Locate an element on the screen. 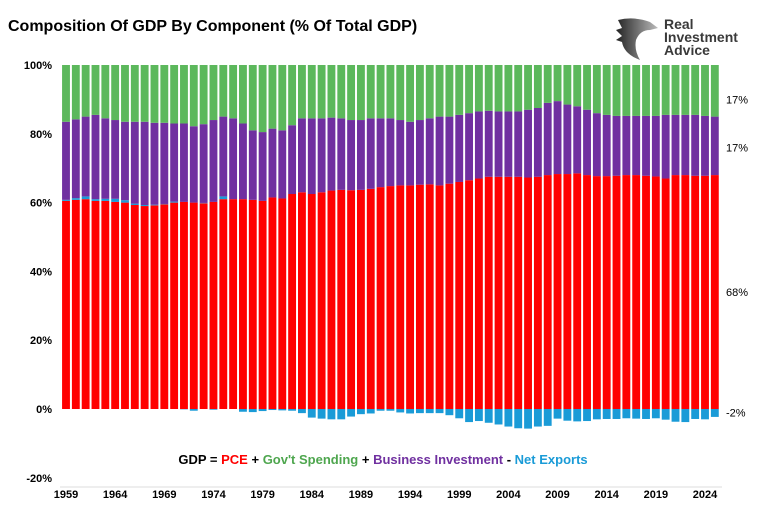 Image resolution: width=766 pixels, height=516 pixels. legend-net-exports: Net Exports is located at coordinates (551, 459).